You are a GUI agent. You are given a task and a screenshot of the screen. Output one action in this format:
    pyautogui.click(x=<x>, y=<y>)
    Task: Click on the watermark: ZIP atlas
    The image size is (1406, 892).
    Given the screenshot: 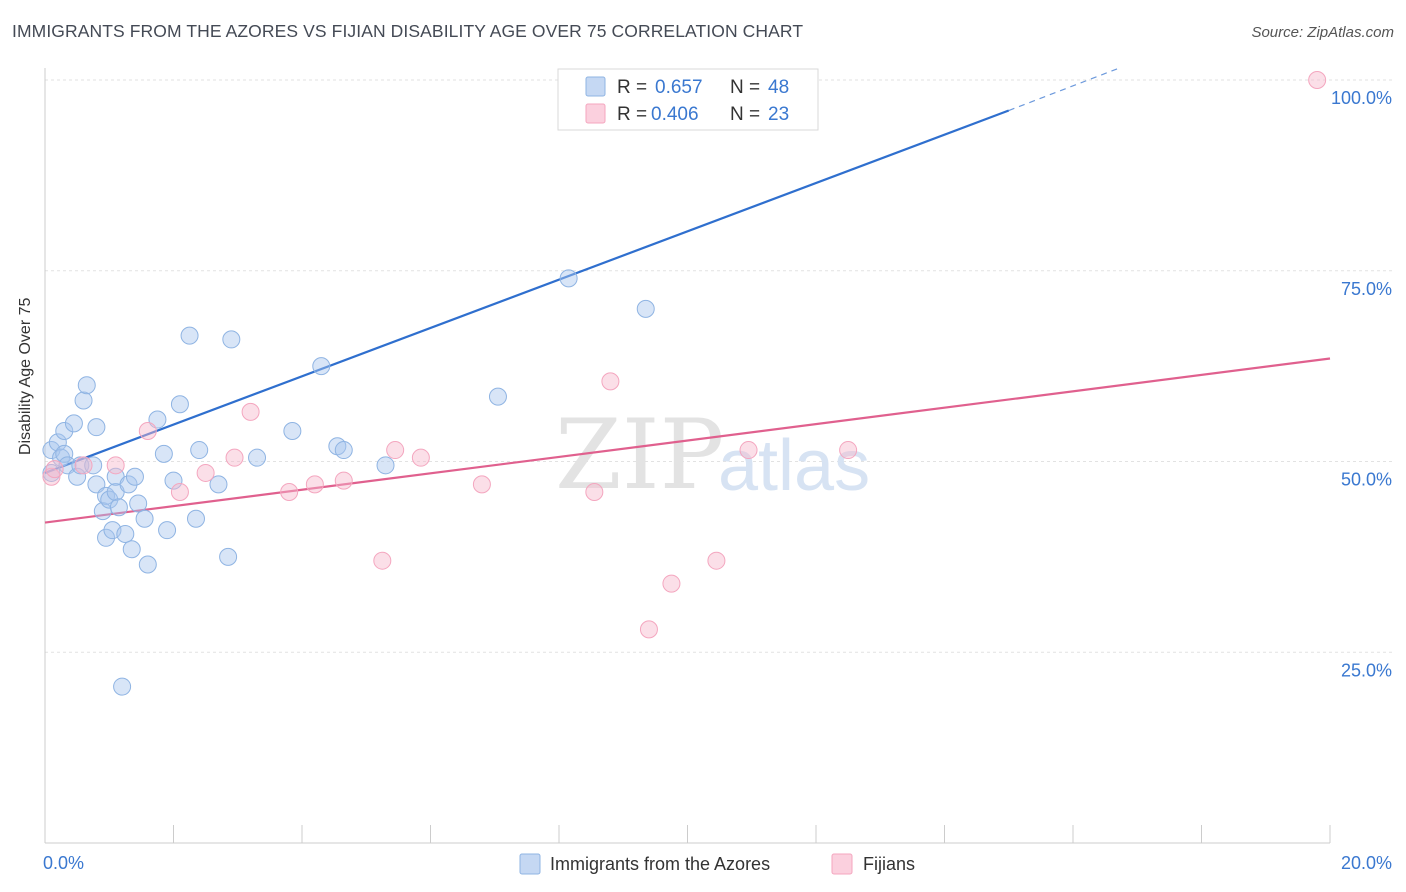 What is the action you would take?
    pyautogui.click(x=712, y=455)
    